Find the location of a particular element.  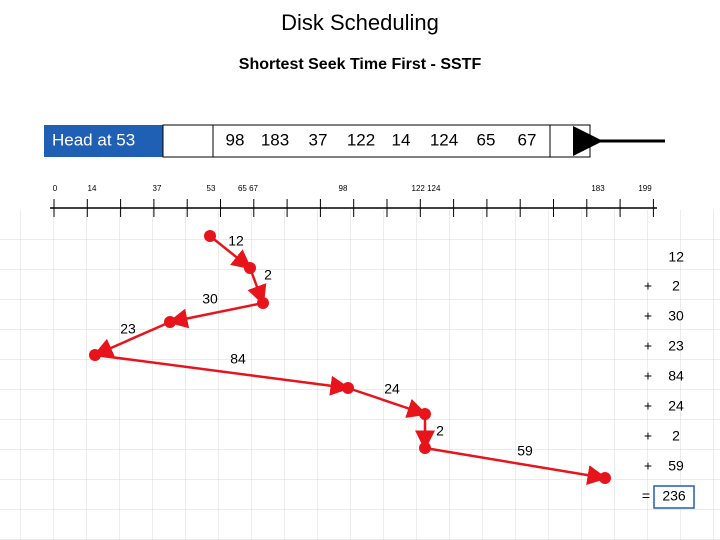

axis-label: 53 is located at coordinates (211, 188).